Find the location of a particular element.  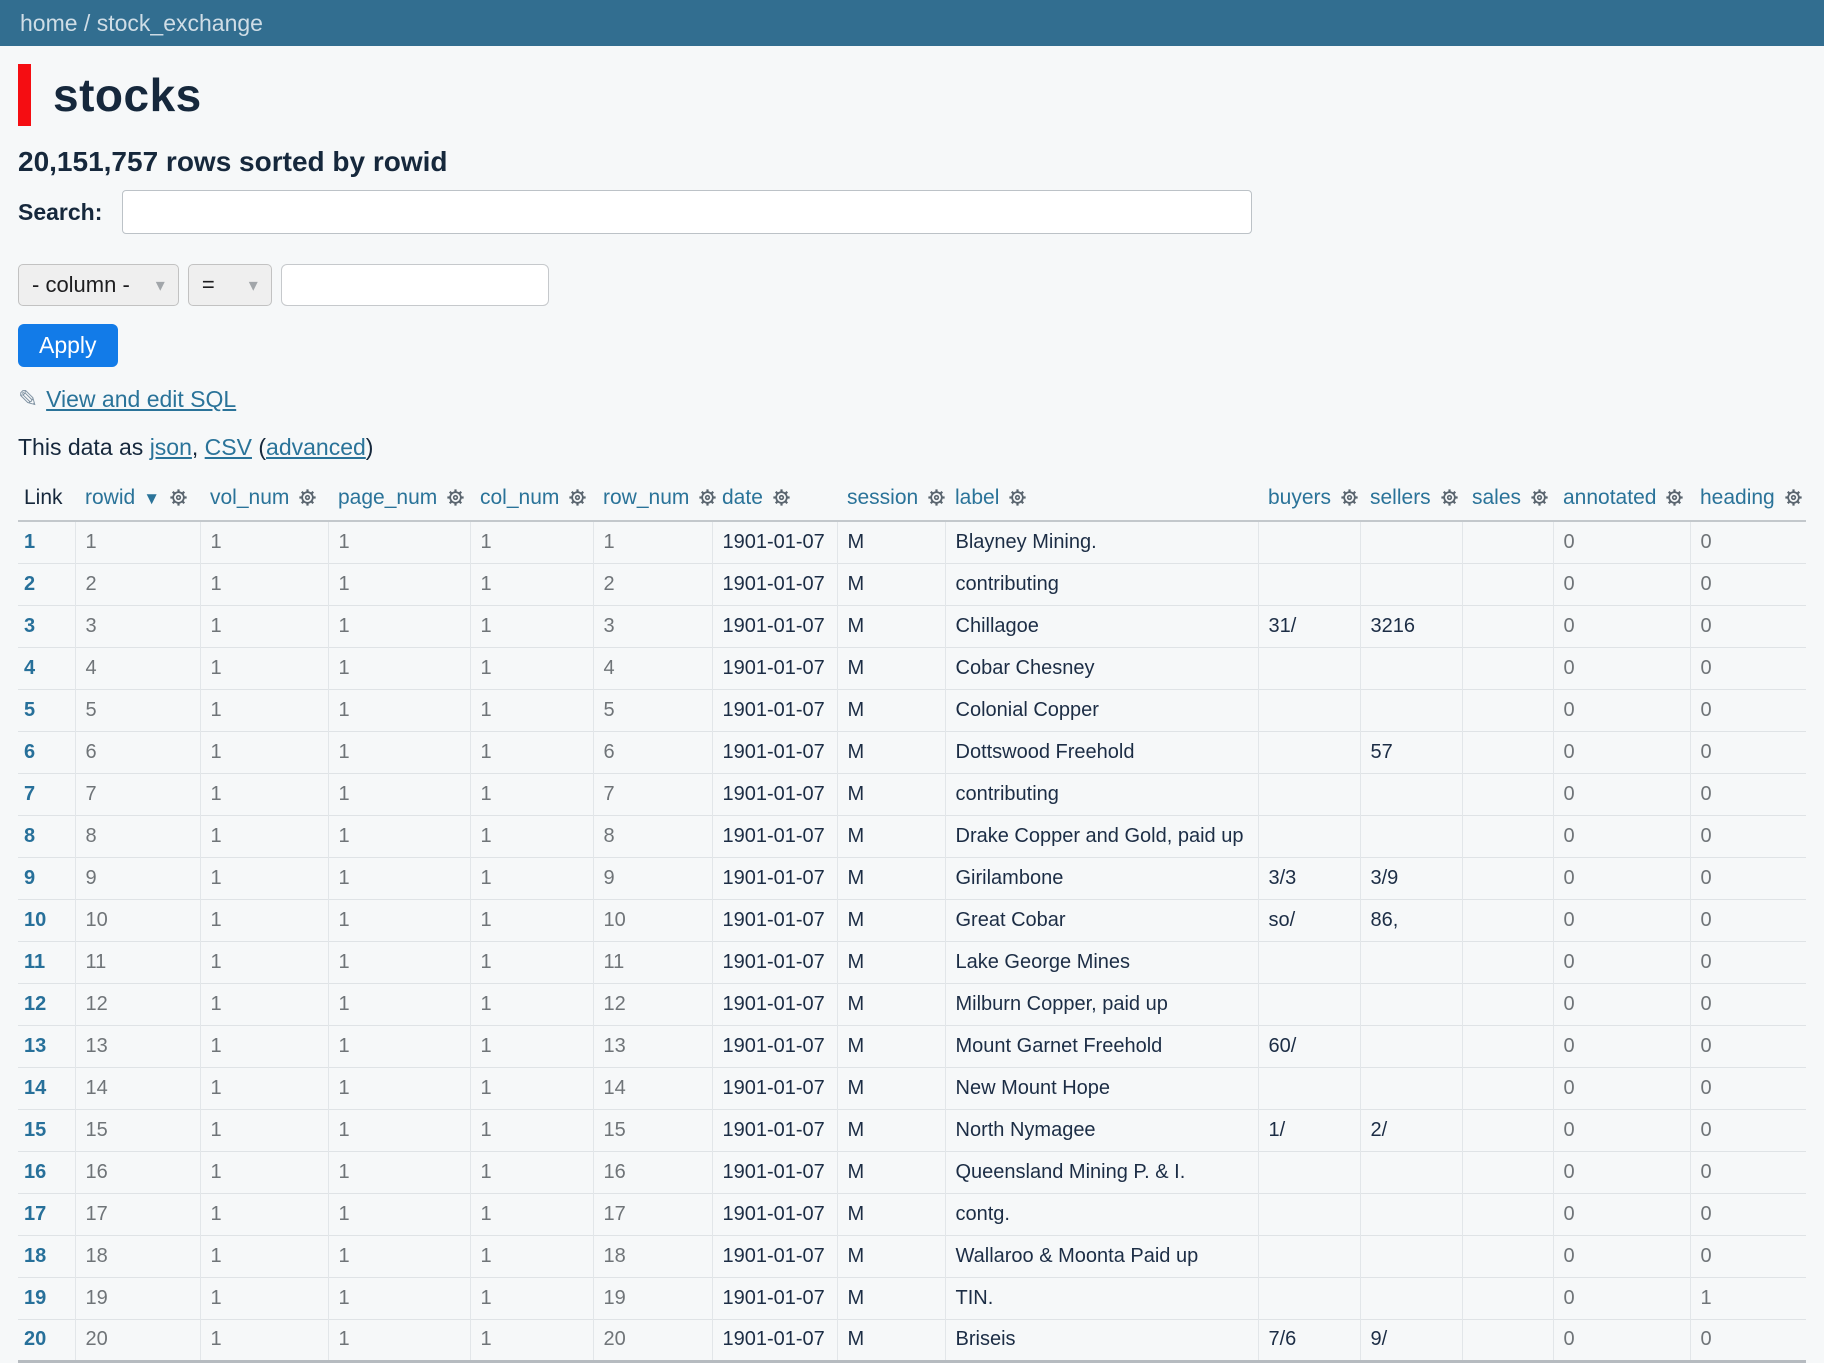

row-link: 14 is located at coordinates (35, 1087).